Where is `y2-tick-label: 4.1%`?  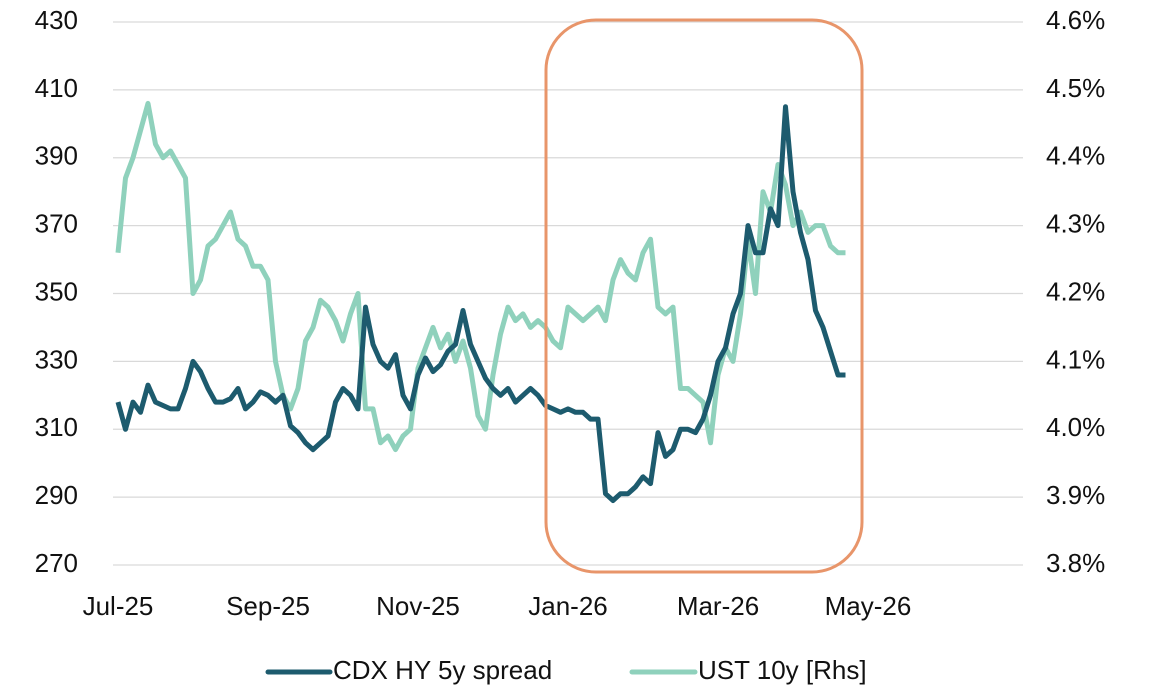 y2-tick-label: 4.1% is located at coordinates (1075, 359).